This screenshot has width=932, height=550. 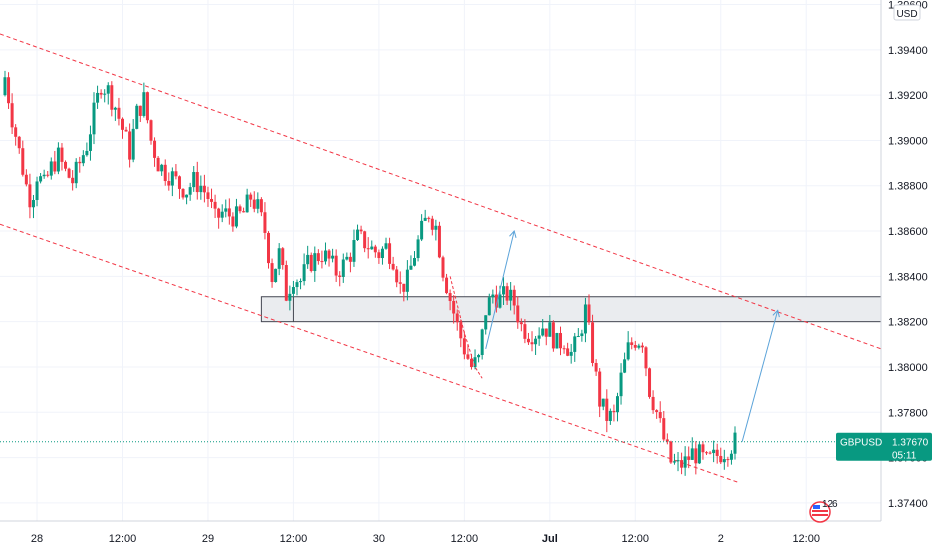 I want to click on zone-rect, so click(x=571, y=309).